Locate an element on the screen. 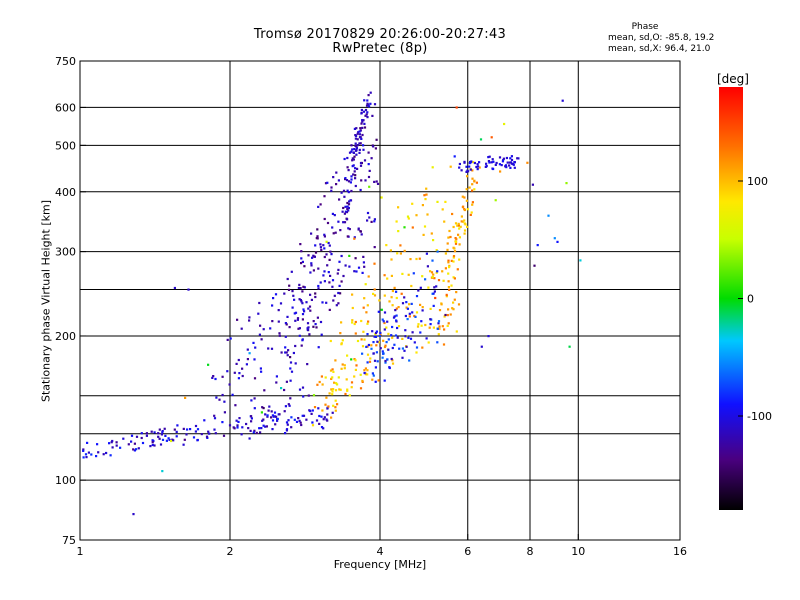 The width and height of the screenshot is (800, 600). x-tick-label: 1 is located at coordinates (80, 551).